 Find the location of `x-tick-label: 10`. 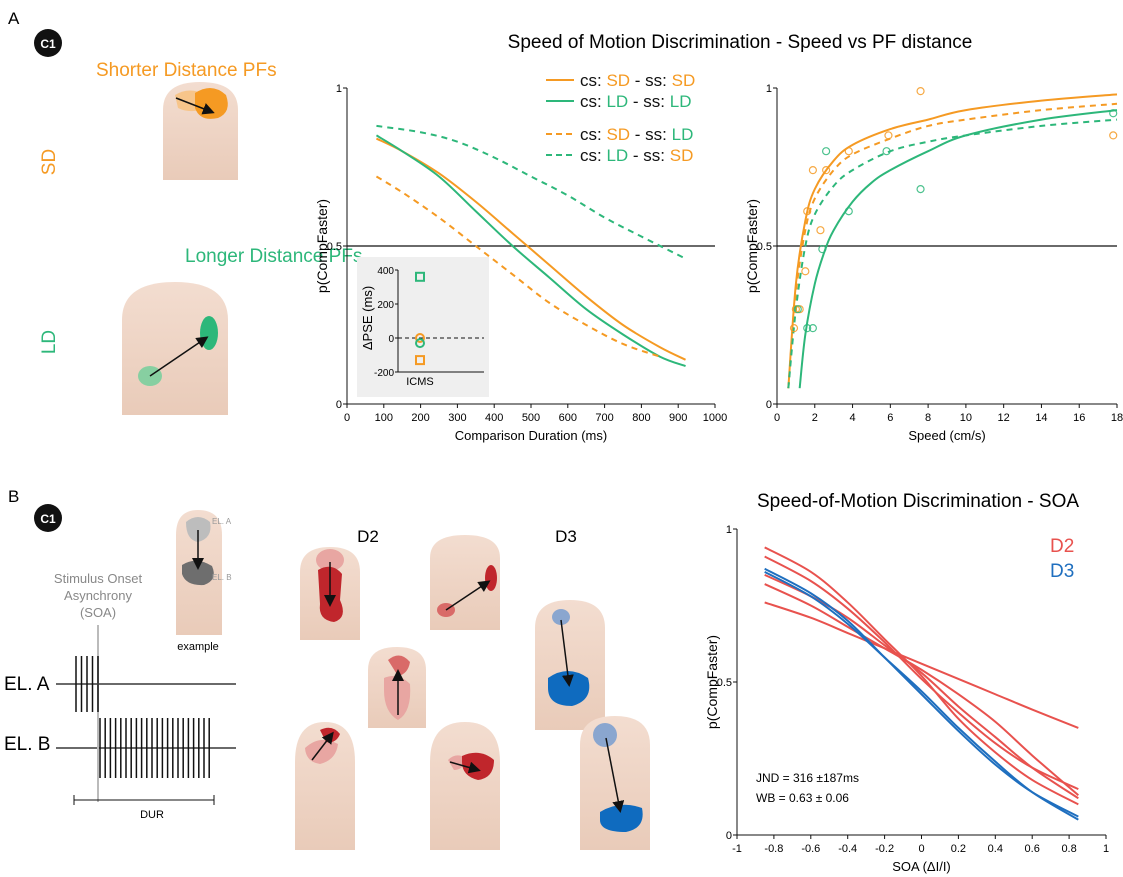

x-tick-label: 10 is located at coordinates (966, 418).